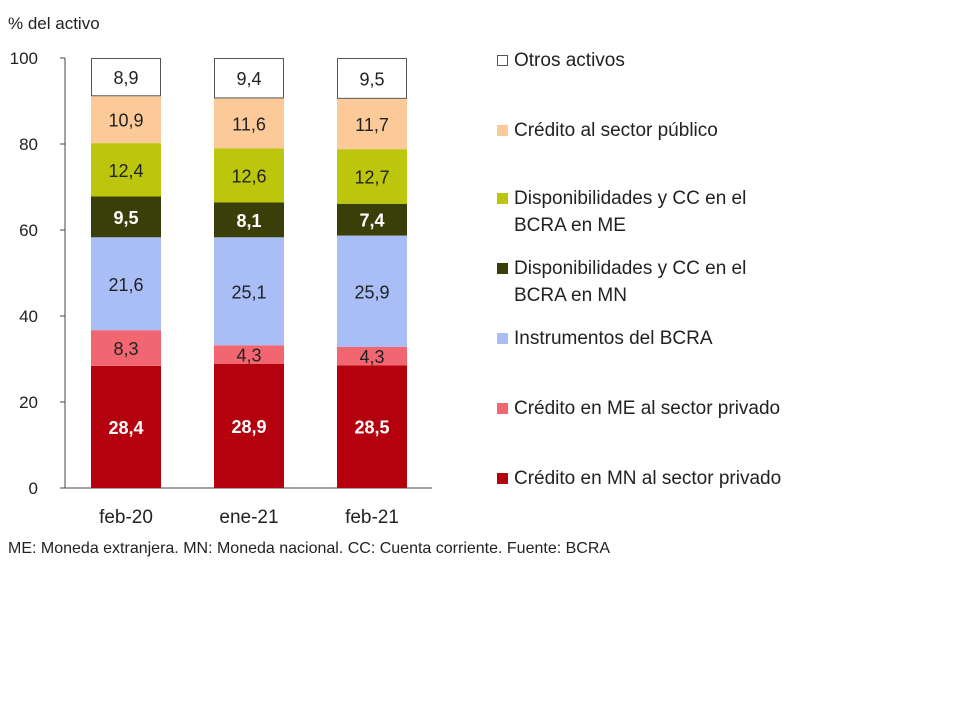 The width and height of the screenshot is (960, 720). I want to click on data-label: 10,9, so click(125, 121).